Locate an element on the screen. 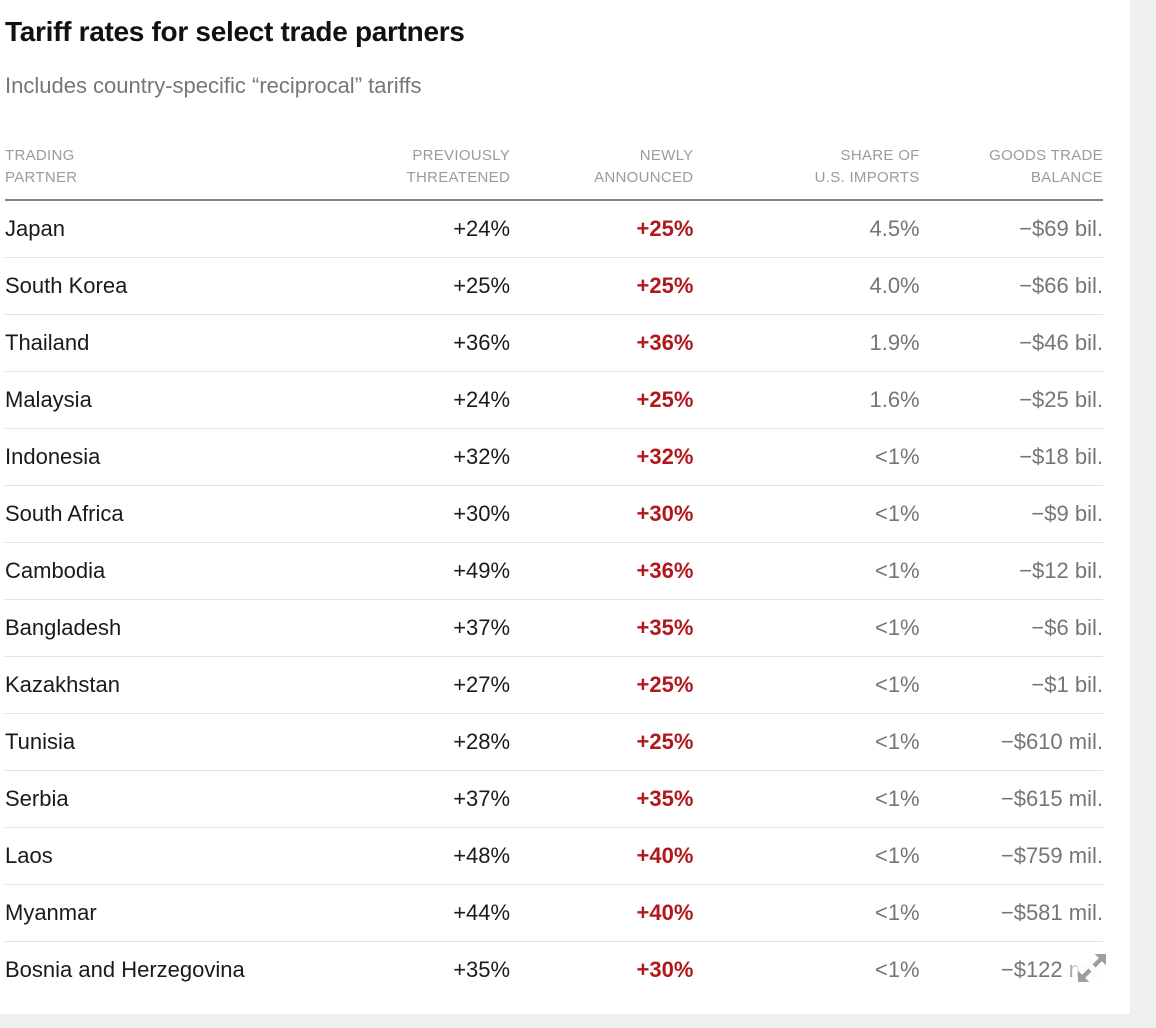 This screenshot has height=1028, width=1156. table-row: Serbia +37% +35% <1% −$615 mil. is located at coordinates (554, 799).